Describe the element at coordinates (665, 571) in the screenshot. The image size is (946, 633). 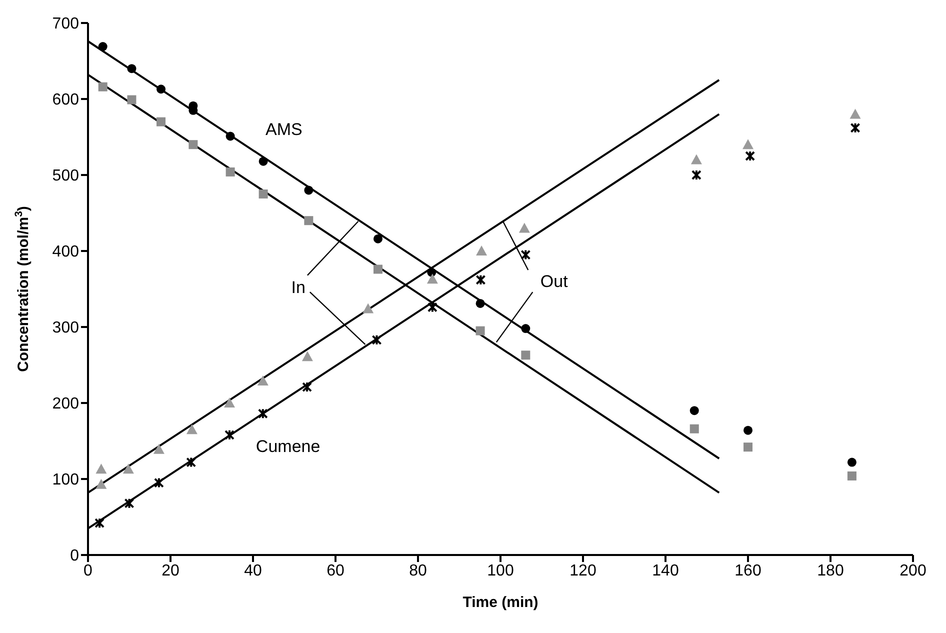
I see `x-tick-label: 140` at that location.